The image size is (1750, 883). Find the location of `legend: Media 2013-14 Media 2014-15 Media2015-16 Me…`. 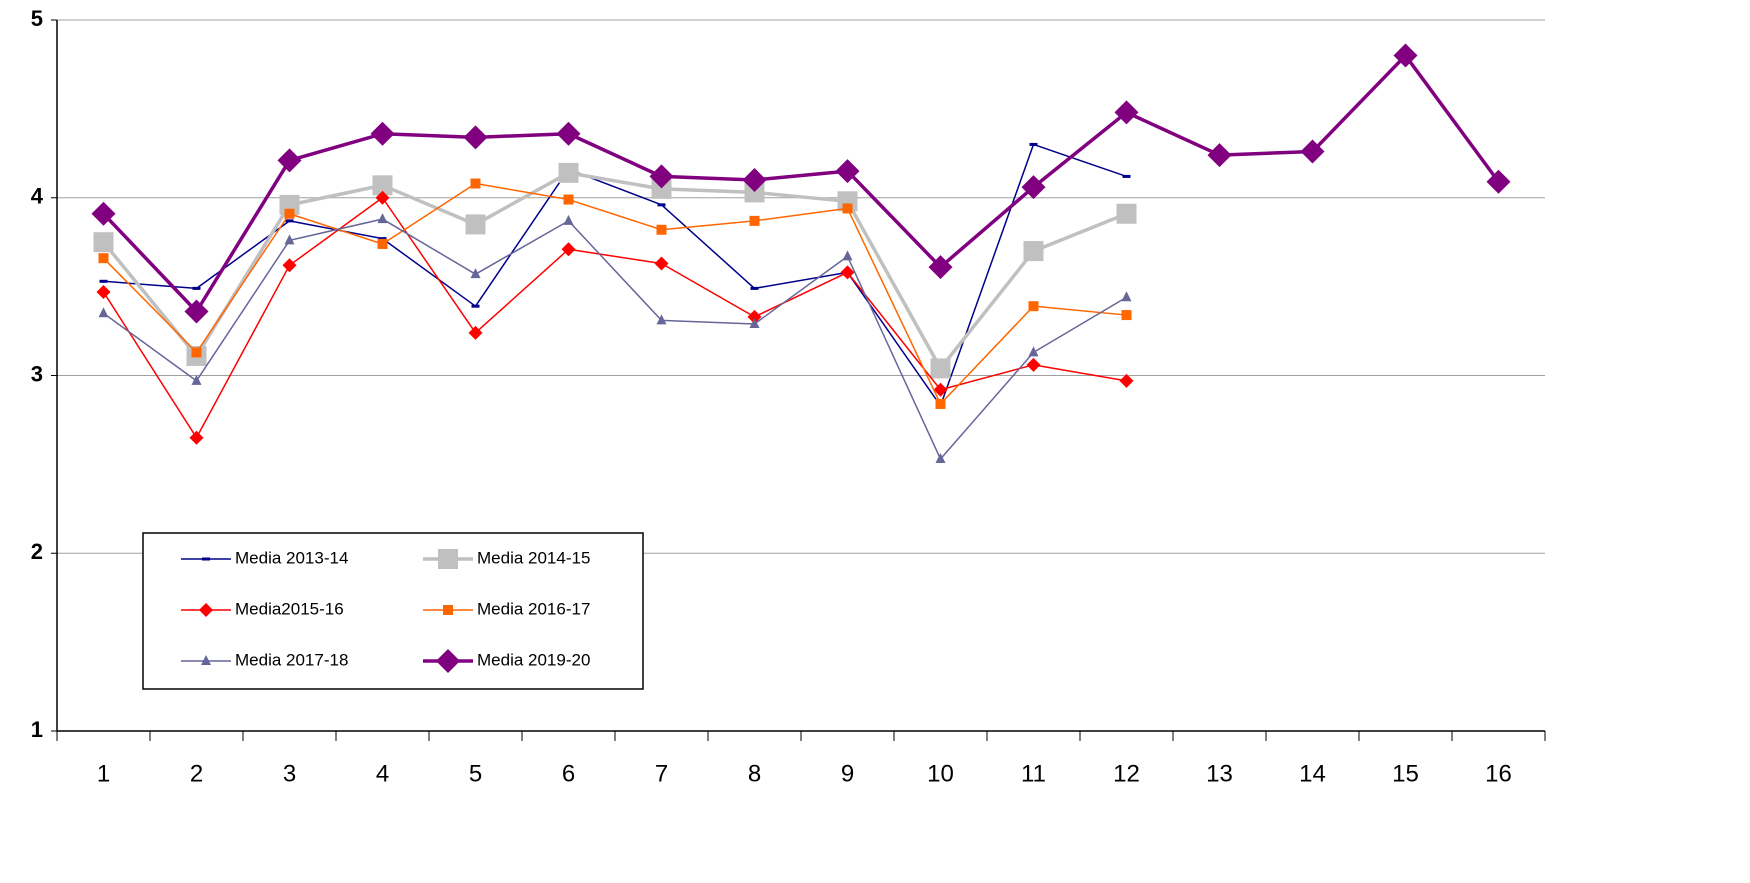

legend: Media 2013-14 Media 2014-15 Media2015-16 Me… is located at coordinates (393, 611).